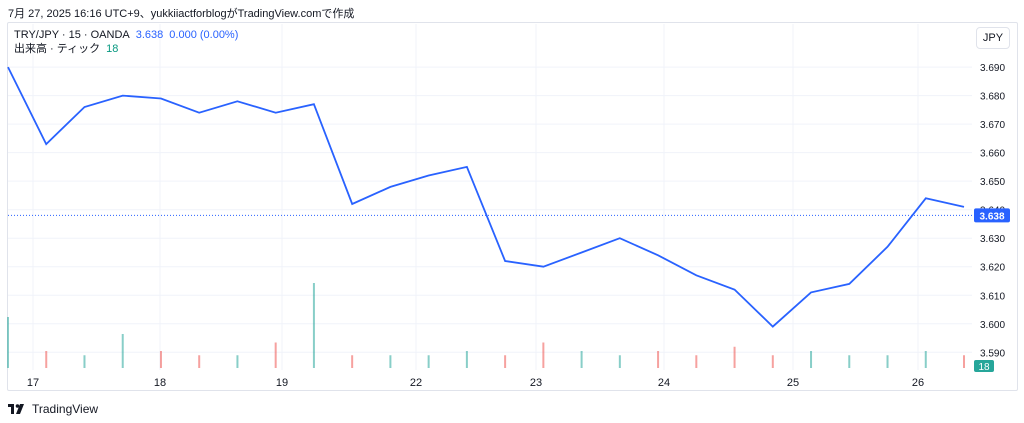 The height and width of the screenshot is (423, 1024). Describe the element at coordinates (992, 97) in the screenshot. I see `y-tick-label: 3.680` at that location.